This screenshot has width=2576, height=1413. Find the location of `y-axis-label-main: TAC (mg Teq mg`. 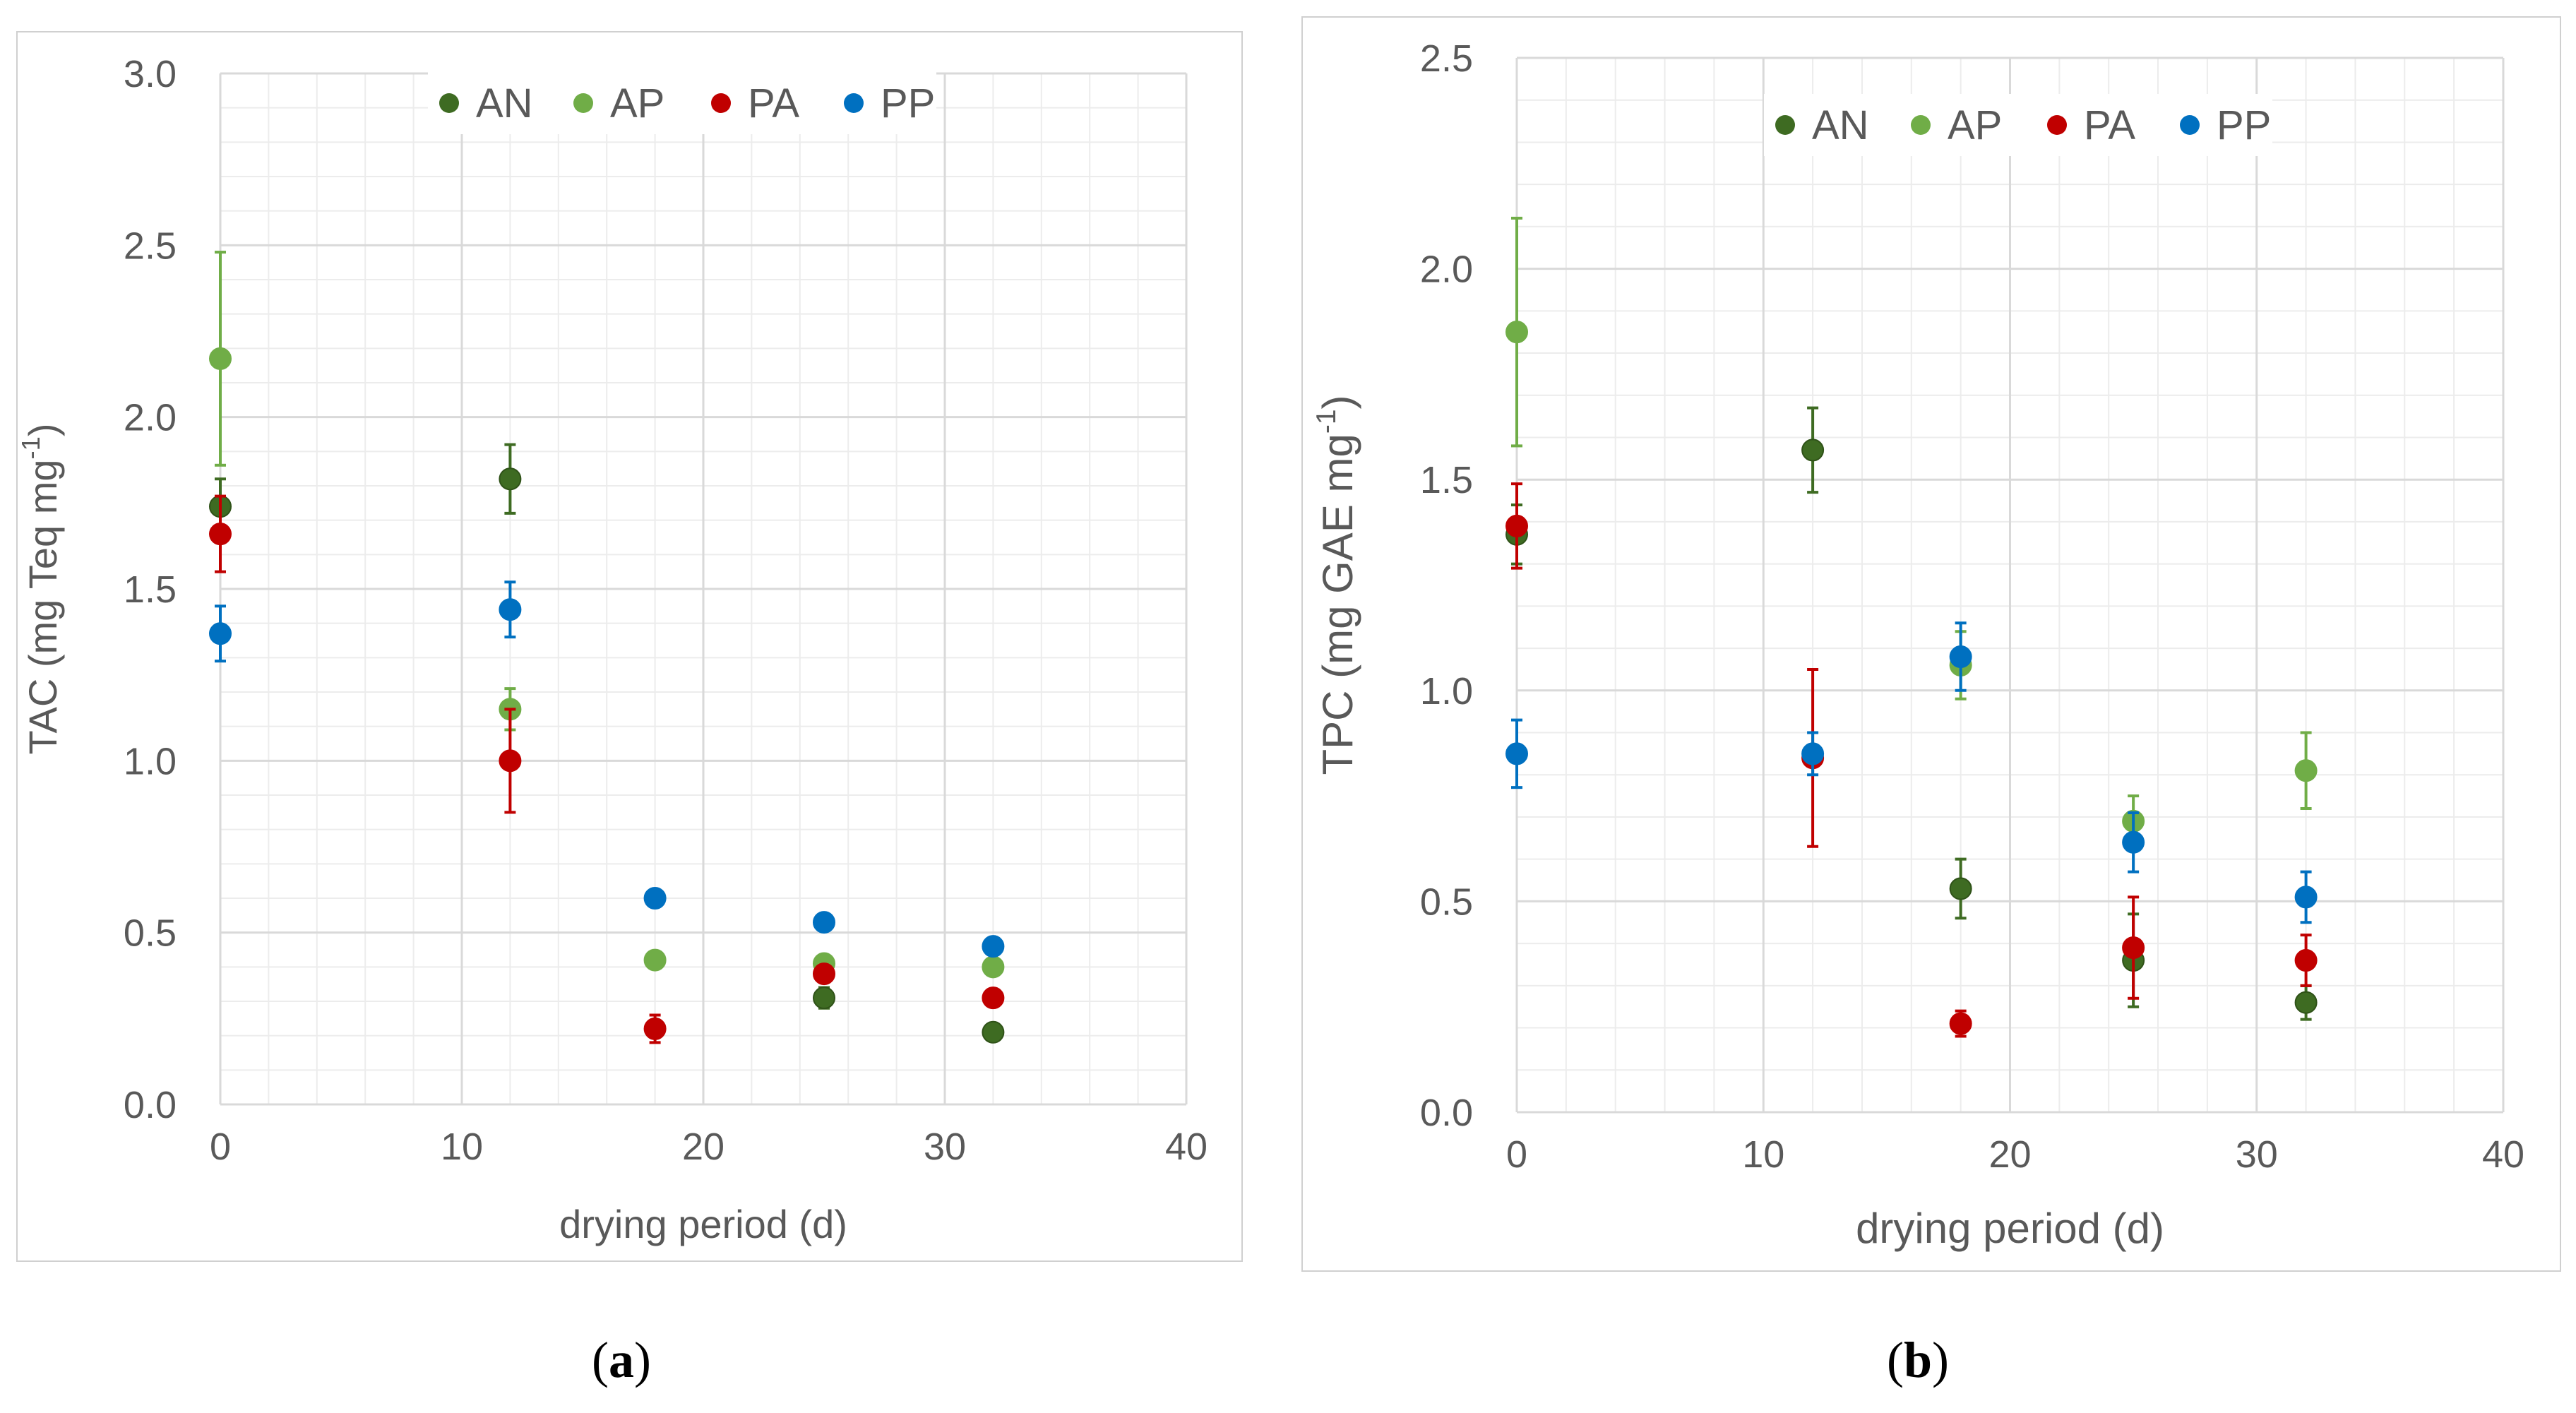

y-axis-label-main: TAC (mg Teq mg is located at coordinates (42, 606).